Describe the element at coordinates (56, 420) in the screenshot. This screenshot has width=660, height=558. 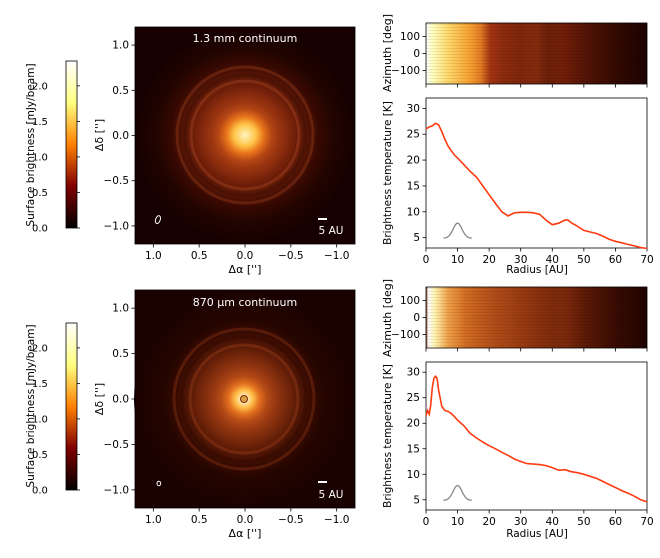
I see `colorbar-ticks: 0.0 0.5 1.0 1.5 2.0` at that location.